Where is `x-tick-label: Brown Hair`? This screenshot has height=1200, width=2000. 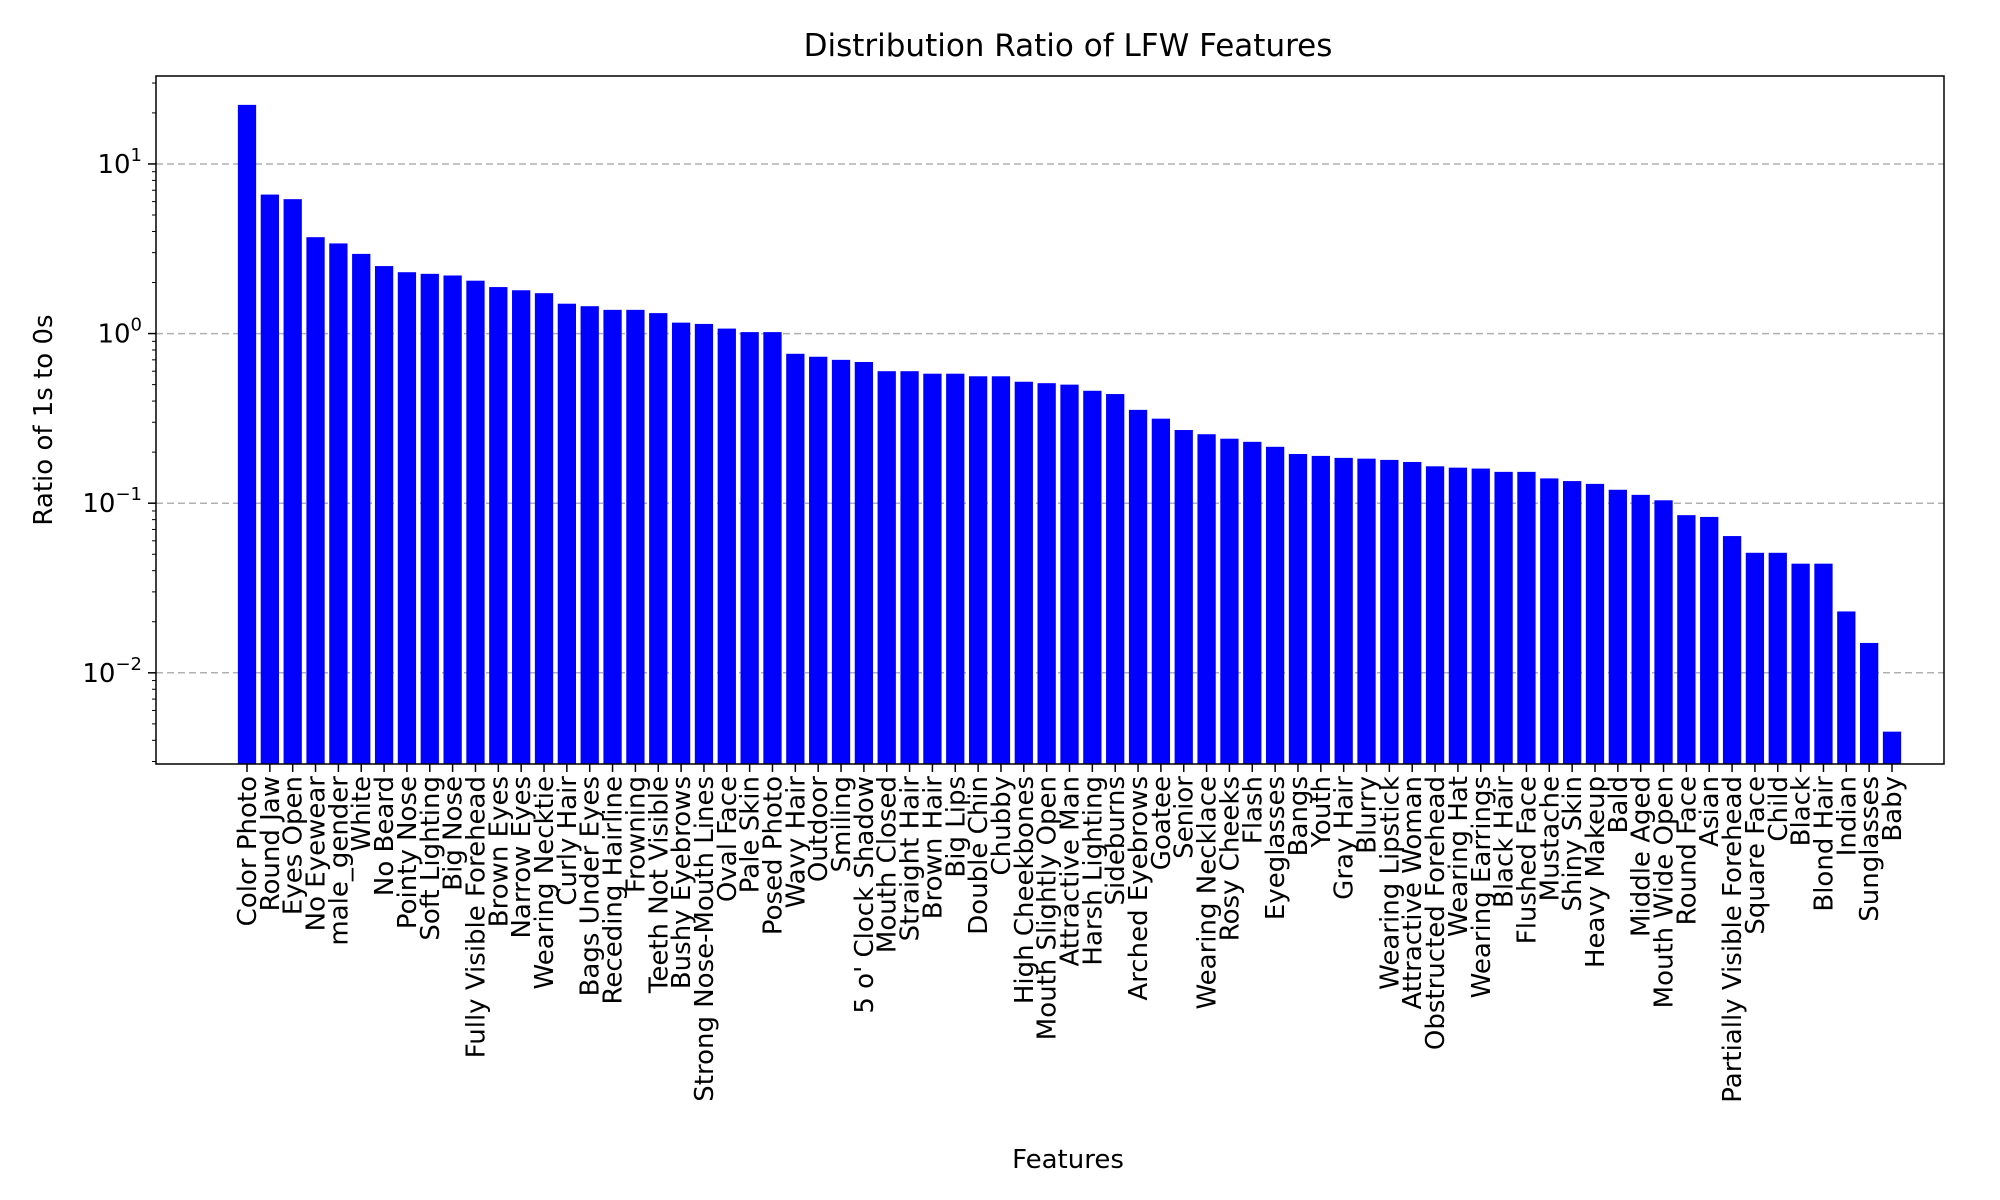
x-tick-label: Brown Hair is located at coordinates (933, 848).